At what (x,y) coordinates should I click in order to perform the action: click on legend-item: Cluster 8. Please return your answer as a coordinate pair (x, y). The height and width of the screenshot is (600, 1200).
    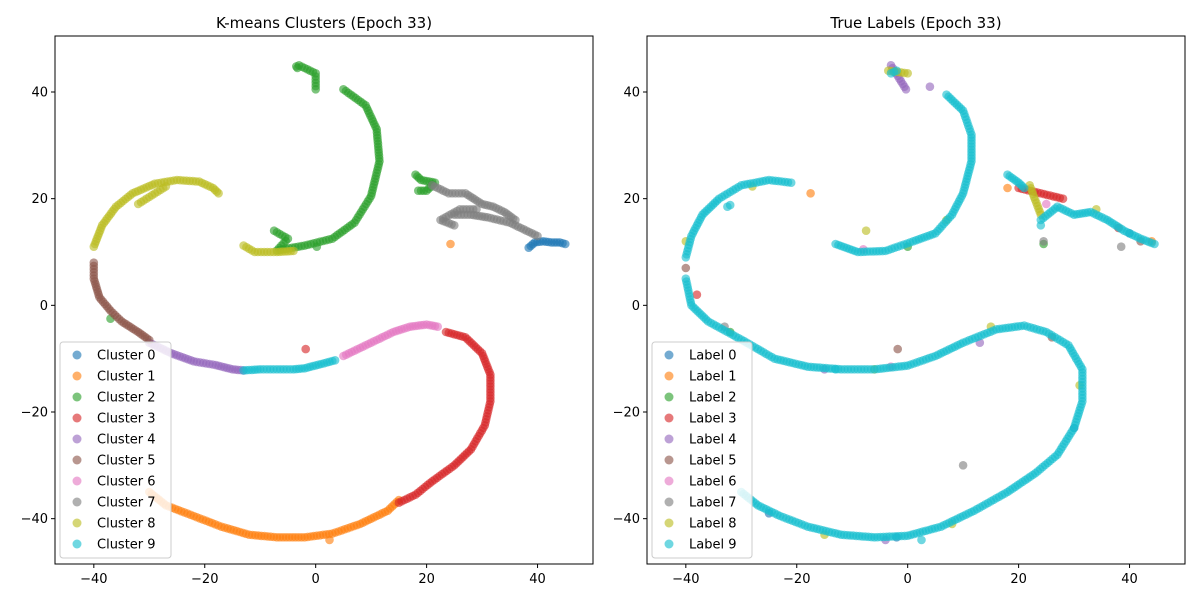
    Looking at the image, I should click on (114, 524).